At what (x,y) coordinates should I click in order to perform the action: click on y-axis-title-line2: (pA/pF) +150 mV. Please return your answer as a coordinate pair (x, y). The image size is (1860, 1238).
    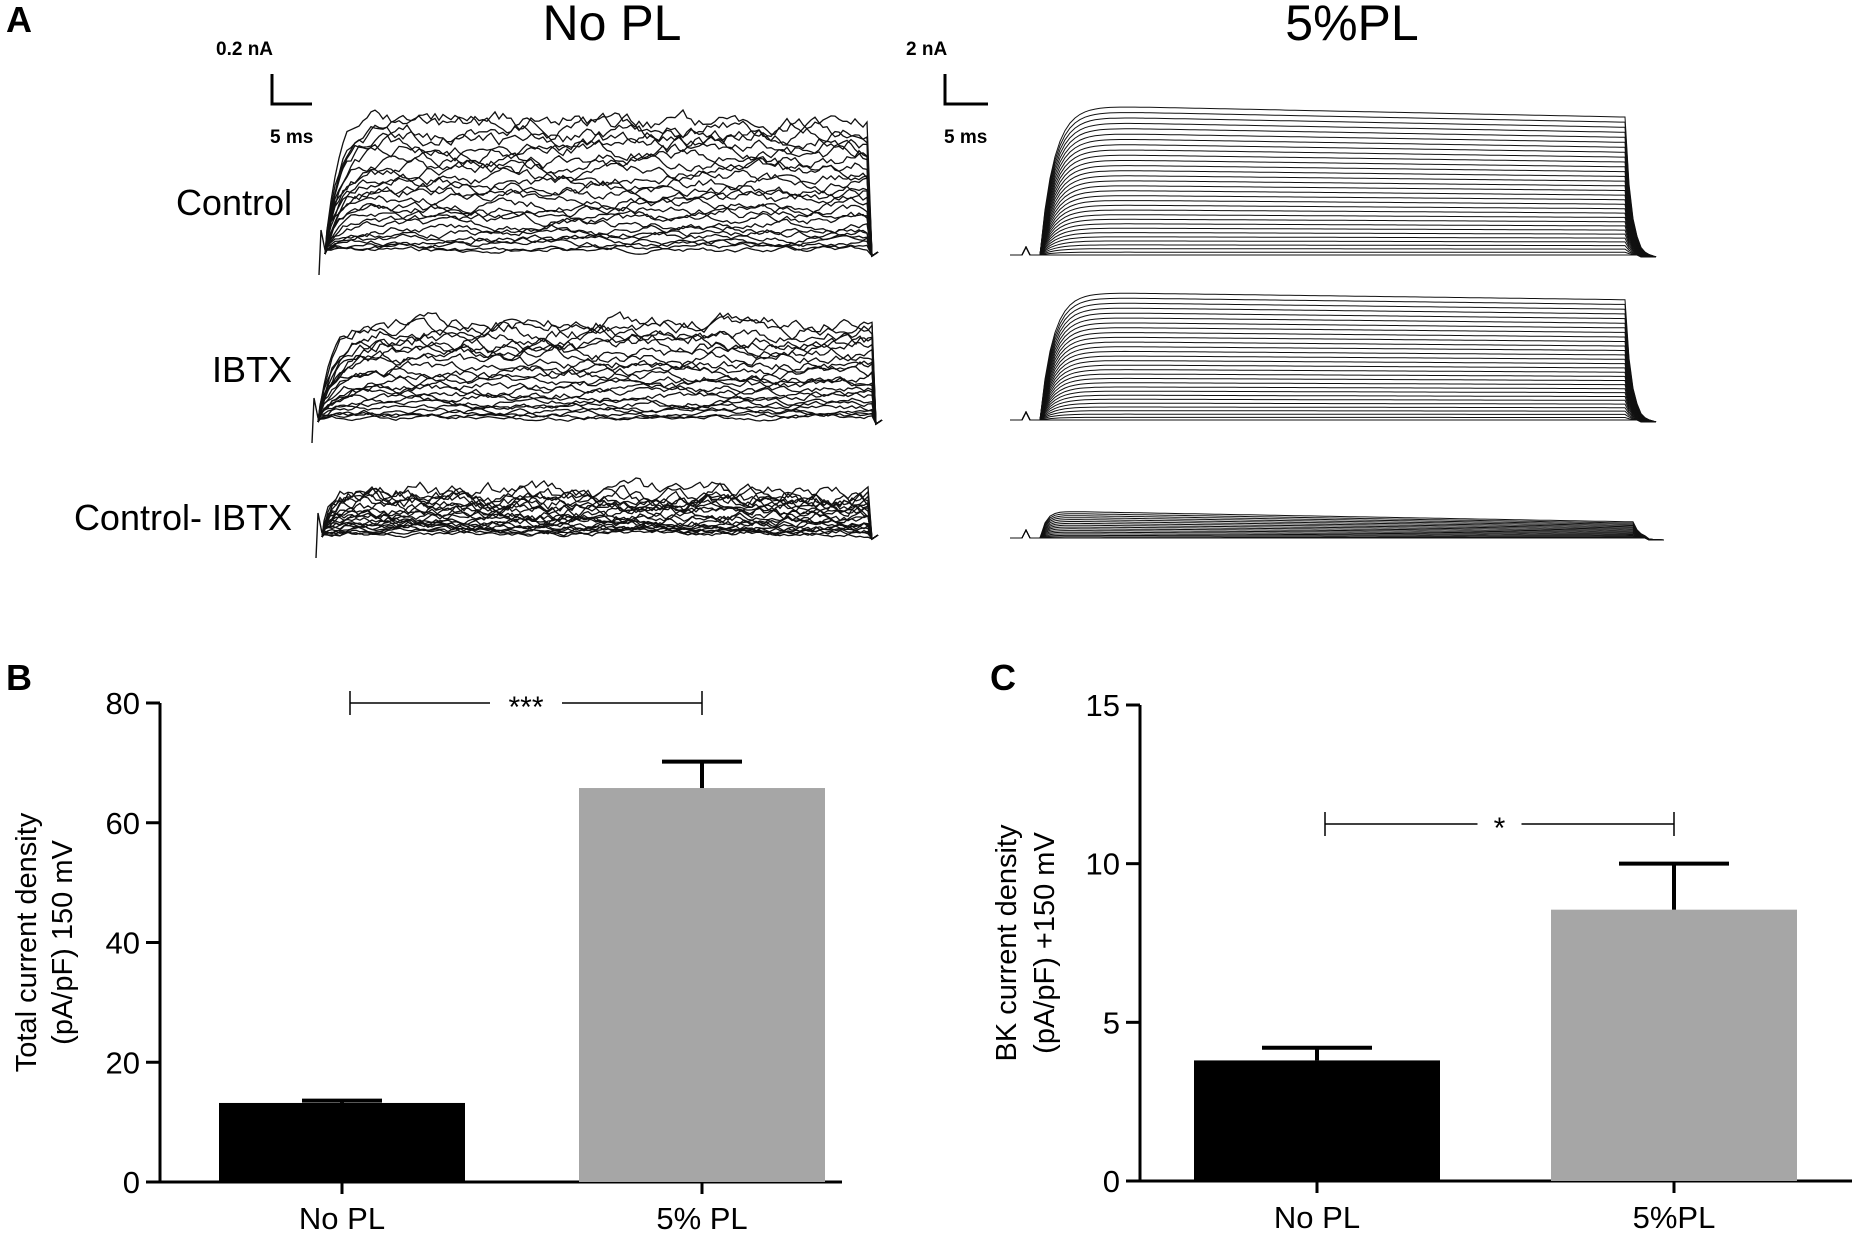
    Looking at the image, I should click on (1045, 943).